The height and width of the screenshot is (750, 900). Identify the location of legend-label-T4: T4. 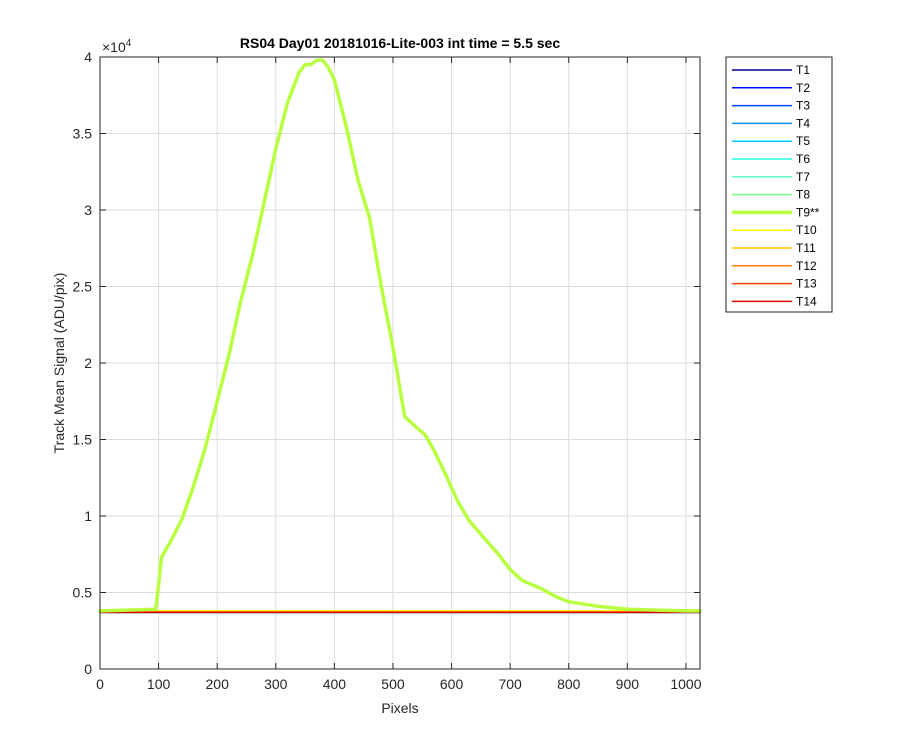
(803, 123).